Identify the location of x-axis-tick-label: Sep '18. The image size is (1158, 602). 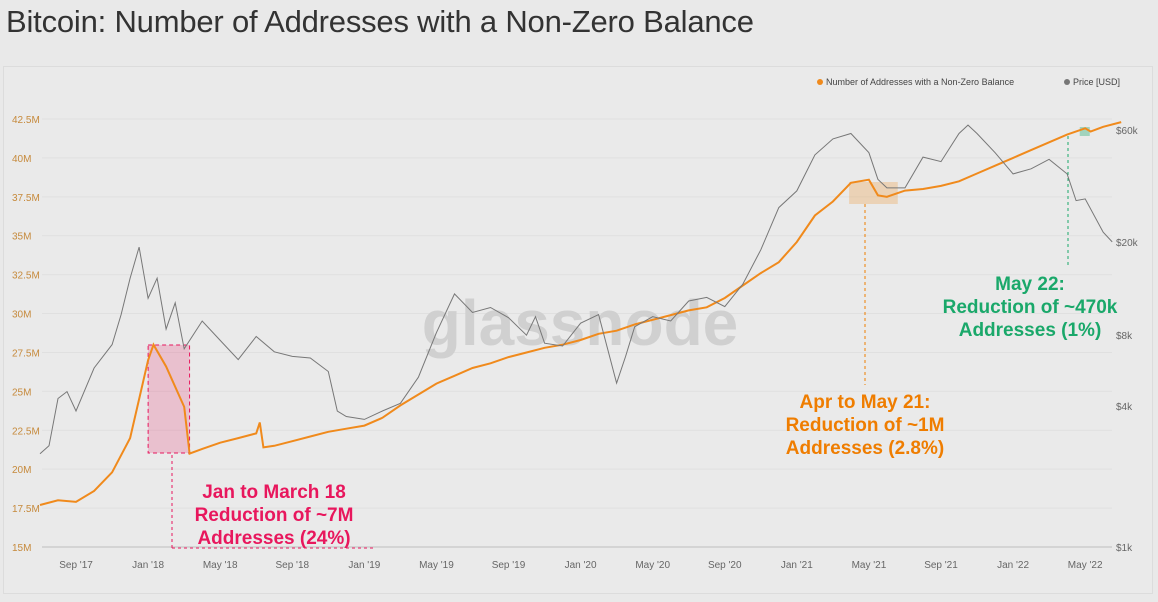
(292, 565).